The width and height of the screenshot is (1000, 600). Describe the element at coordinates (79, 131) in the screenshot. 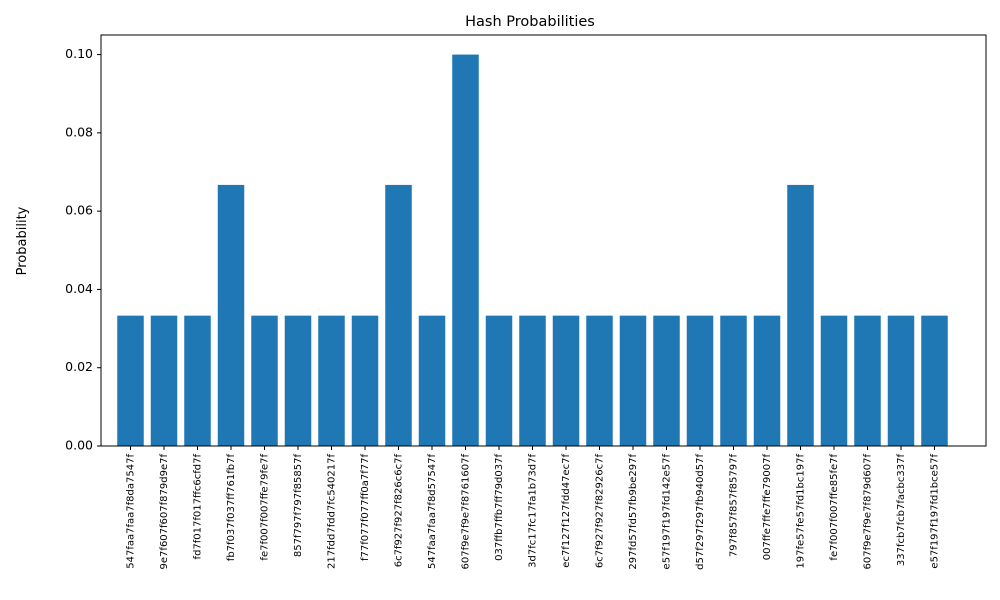

I see `y-tick-label: 0.08` at that location.